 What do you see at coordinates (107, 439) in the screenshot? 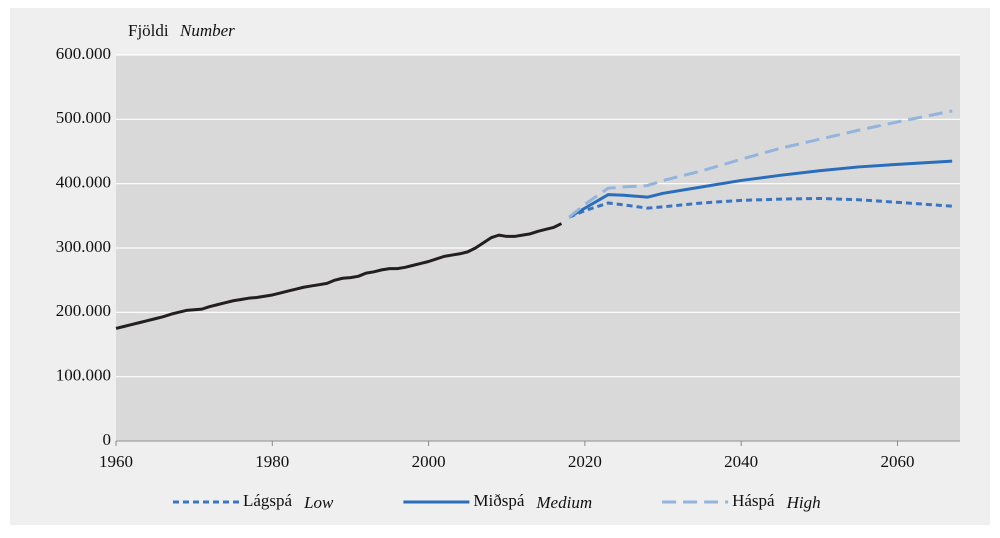
I see `y-tick-label: 0` at bounding box center [107, 439].